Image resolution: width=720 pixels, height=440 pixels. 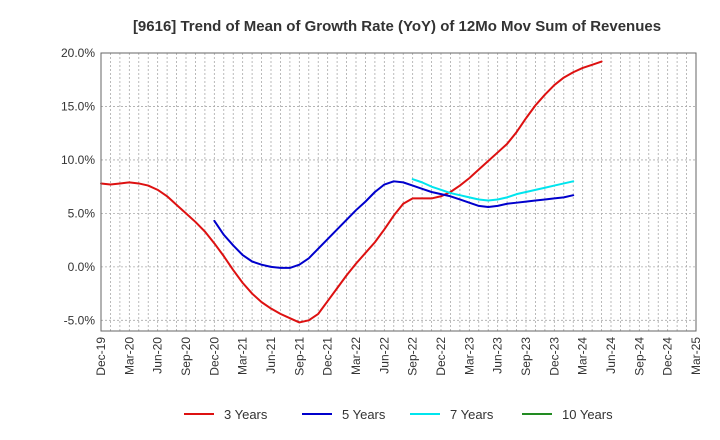 I want to click on x-tick-label: Dec-22, so click(x=441, y=356).